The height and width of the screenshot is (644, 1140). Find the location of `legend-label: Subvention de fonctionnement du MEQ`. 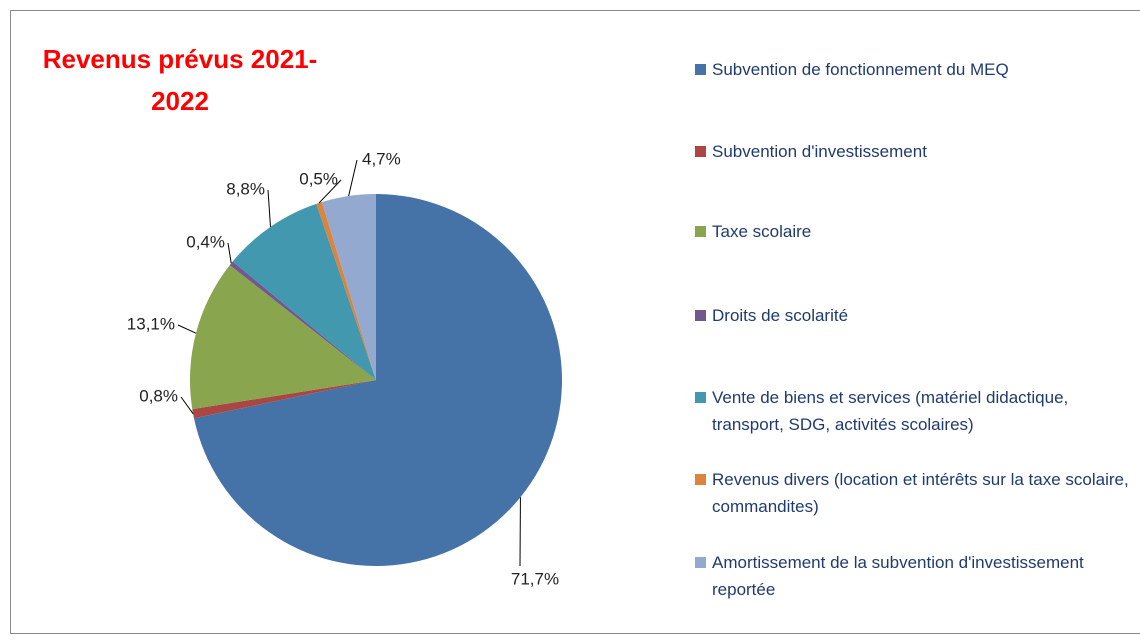

legend-label: Subvention de fonctionnement du MEQ is located at coordinates (860, 69).